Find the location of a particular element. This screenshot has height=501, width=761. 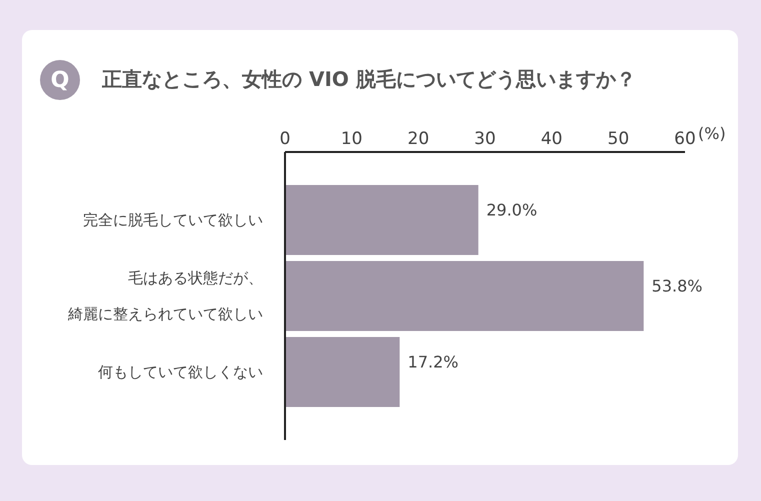

y-tick-label: 完全に脱毛していて欲しい is located at coordinates (173, 220).